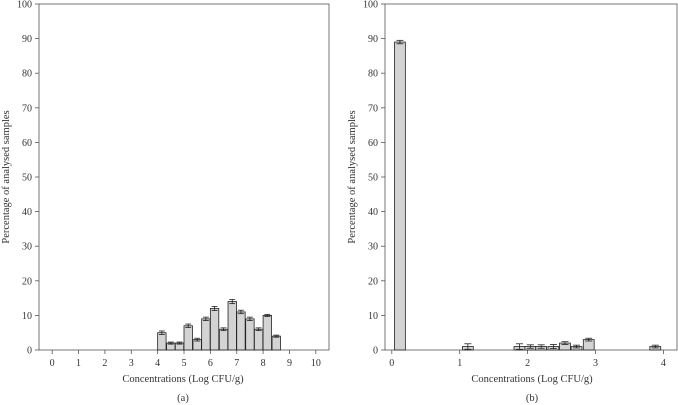  I want to click on x-tick-label: 8, so click(263, 363).